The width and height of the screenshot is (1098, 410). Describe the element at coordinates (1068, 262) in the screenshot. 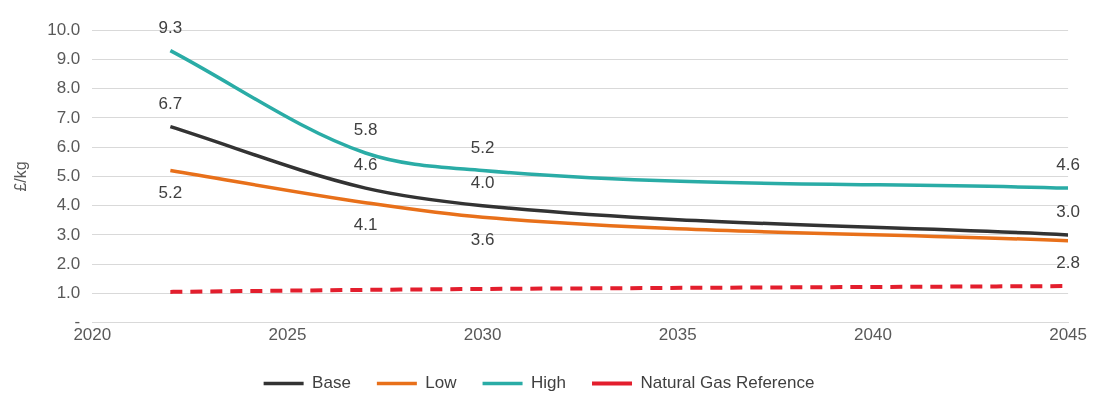

I see `data-label: 2.8` at that location.